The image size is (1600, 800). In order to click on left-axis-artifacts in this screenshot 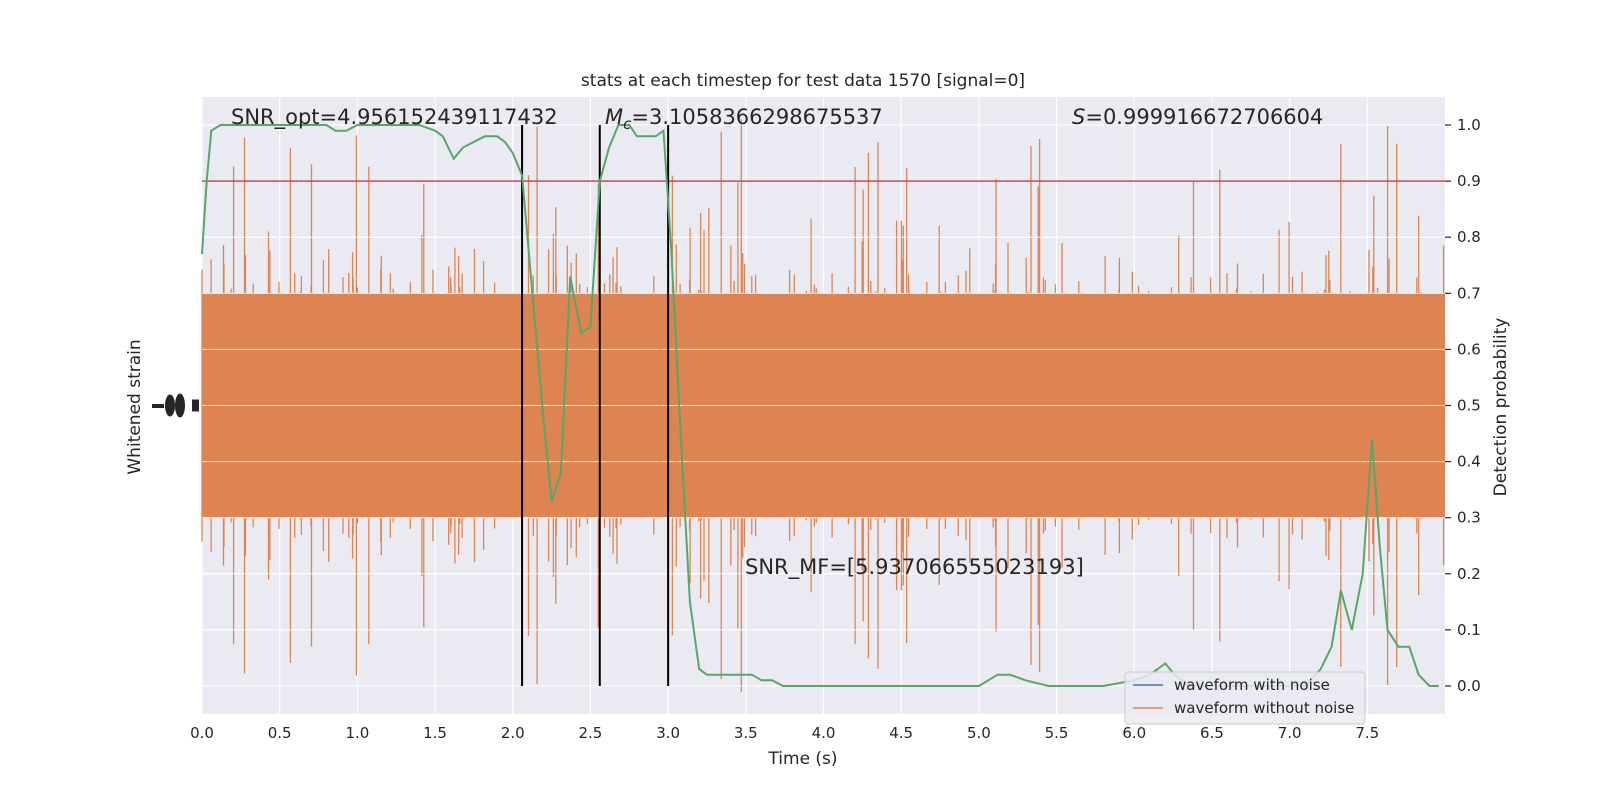, I will do `click(175, 405)`.